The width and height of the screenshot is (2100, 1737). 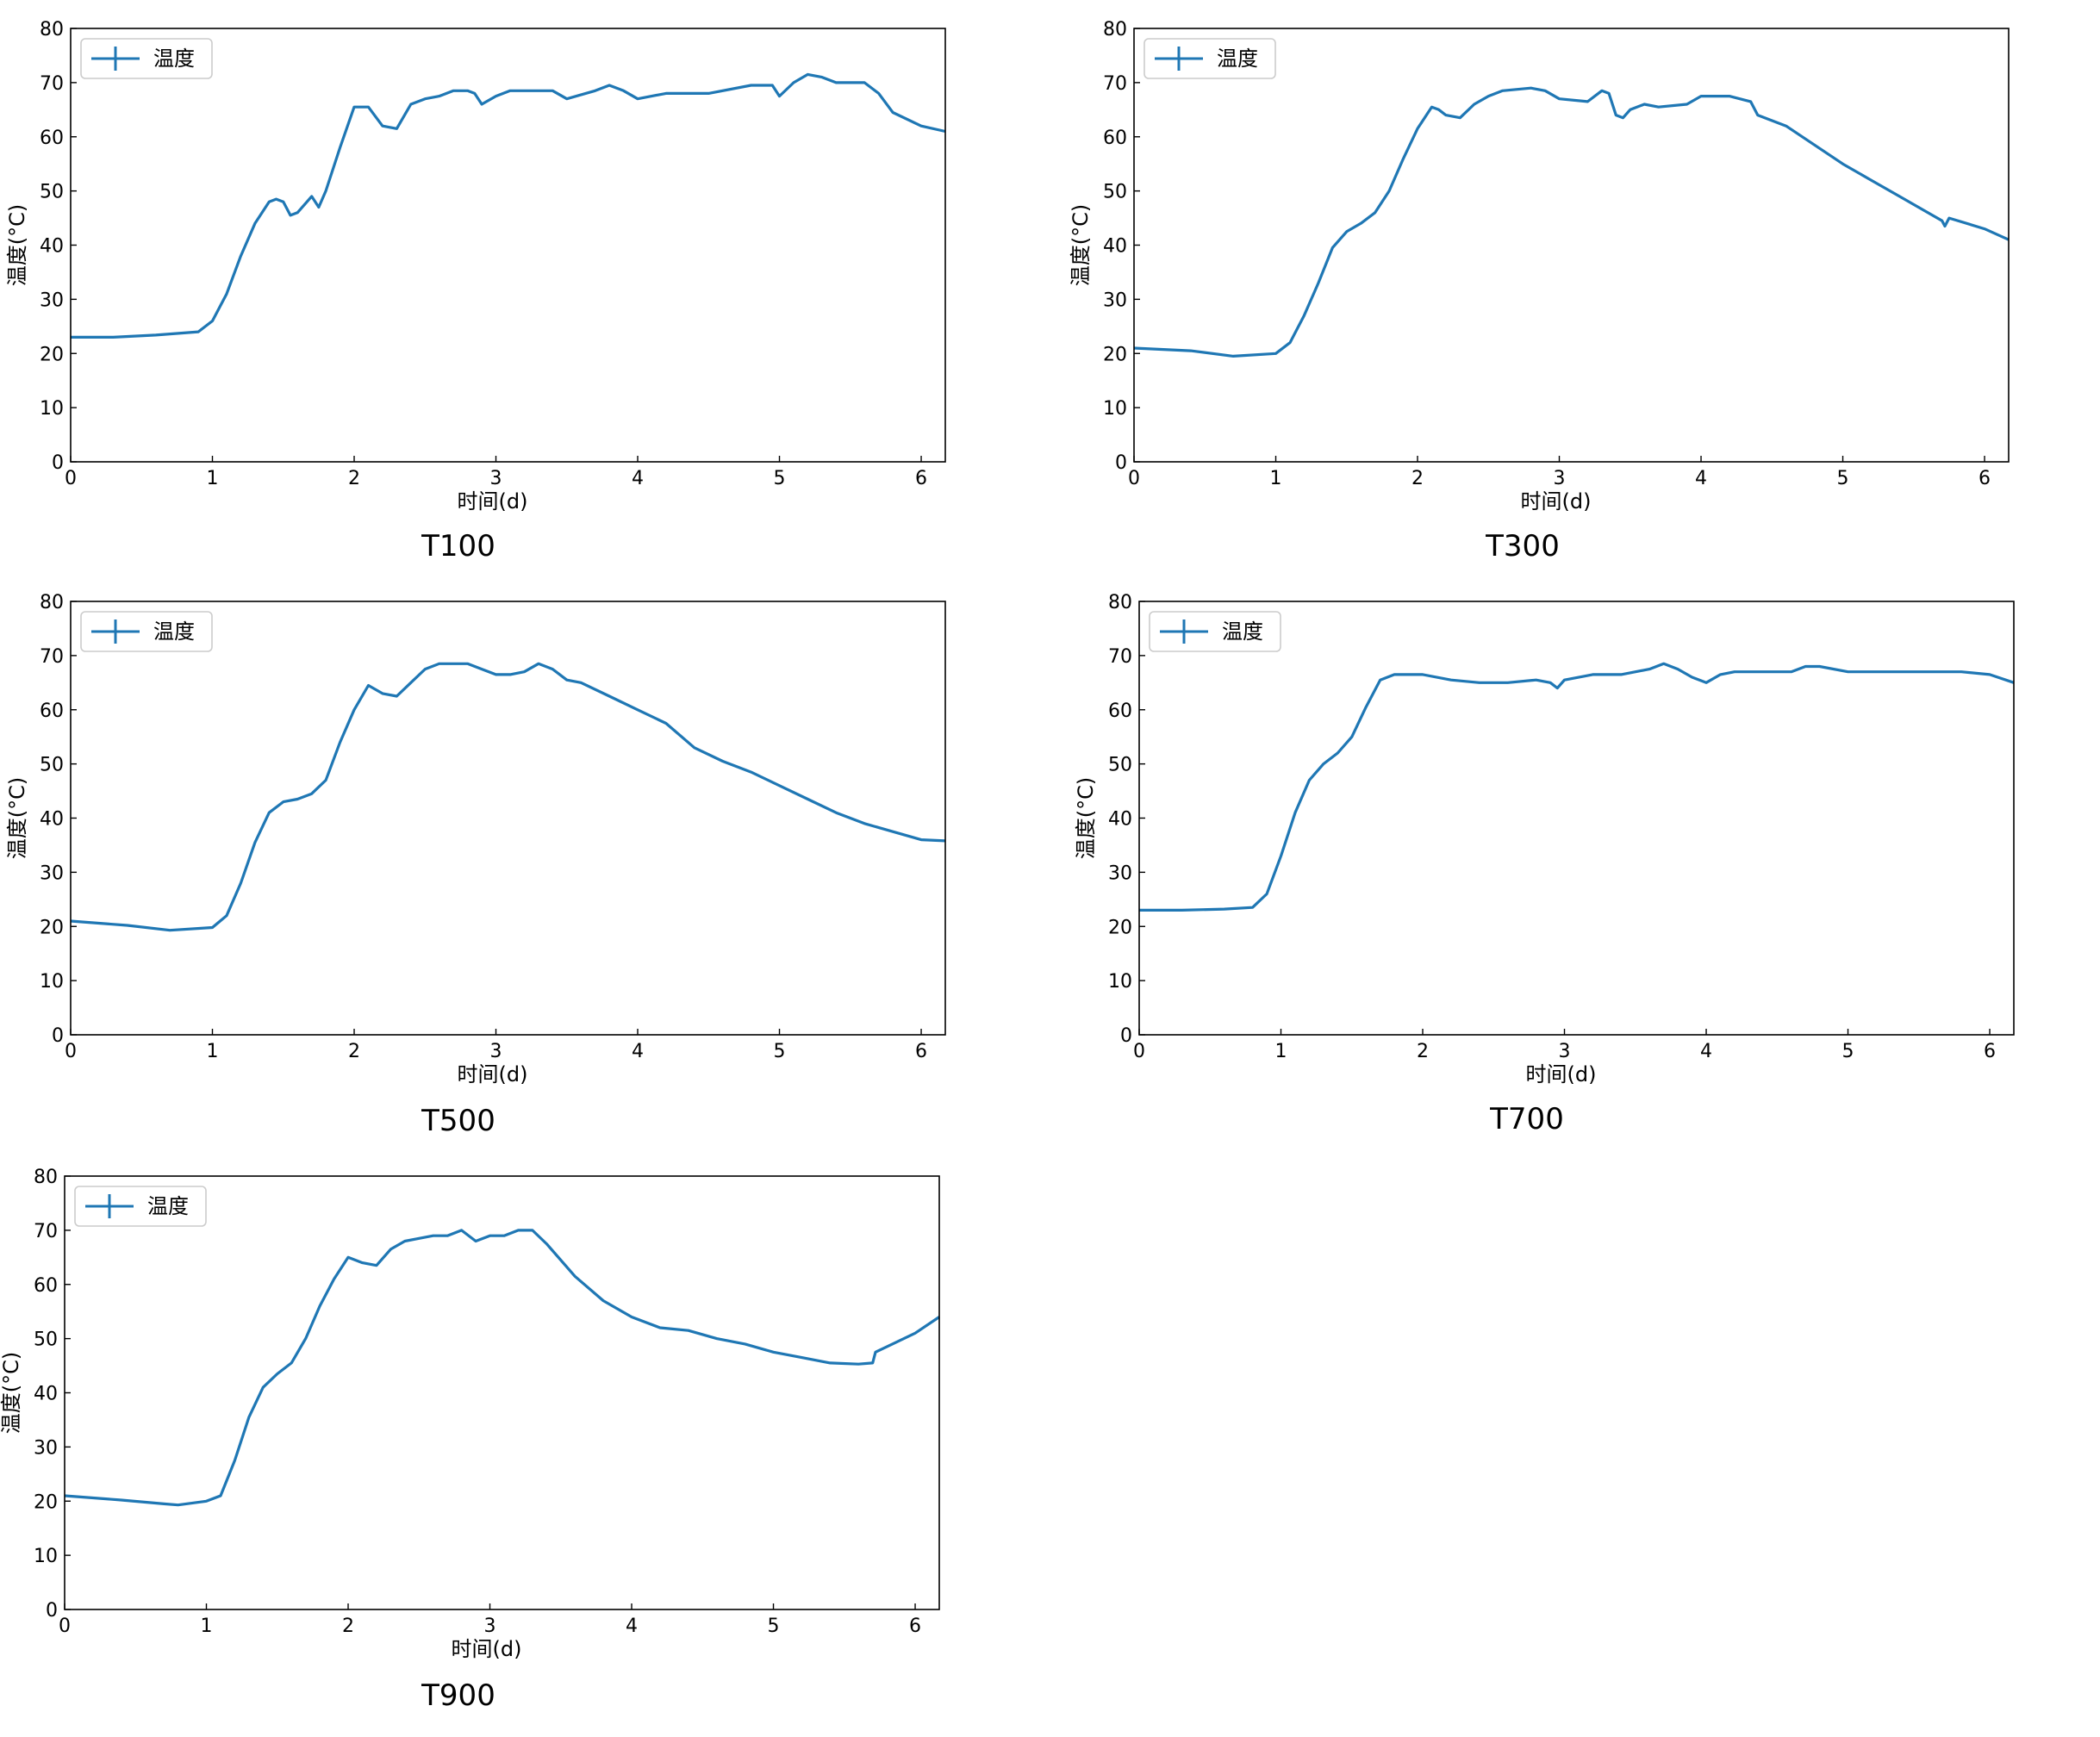 What do you see at coordinates (458, 1695) in the screenshot?
I see `chart-caption-t900: T900` at bounding box center [458, 1695].